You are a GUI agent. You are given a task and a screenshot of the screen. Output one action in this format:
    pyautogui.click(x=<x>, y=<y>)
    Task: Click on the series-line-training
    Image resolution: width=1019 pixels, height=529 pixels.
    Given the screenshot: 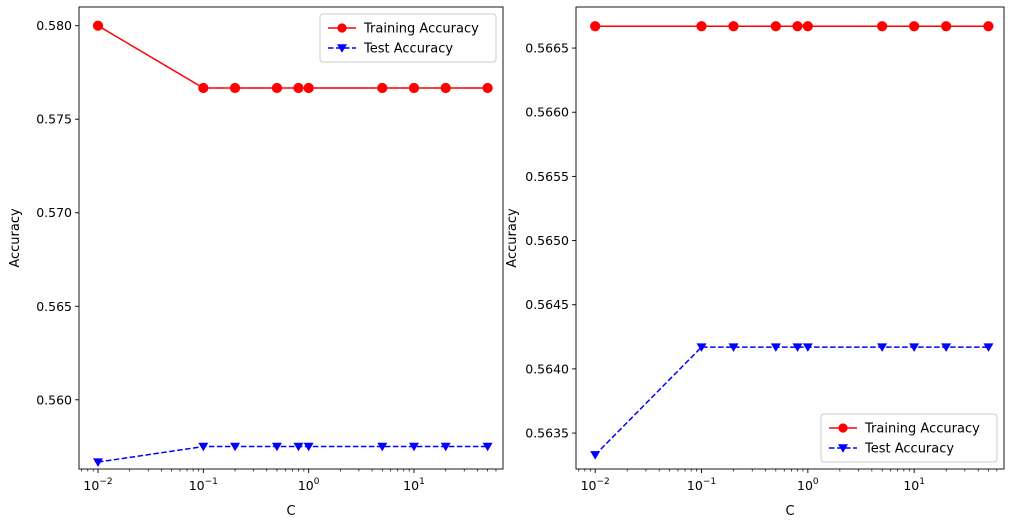 What is the action you would take?
    pyautogui.click(x=292, y=57)
    